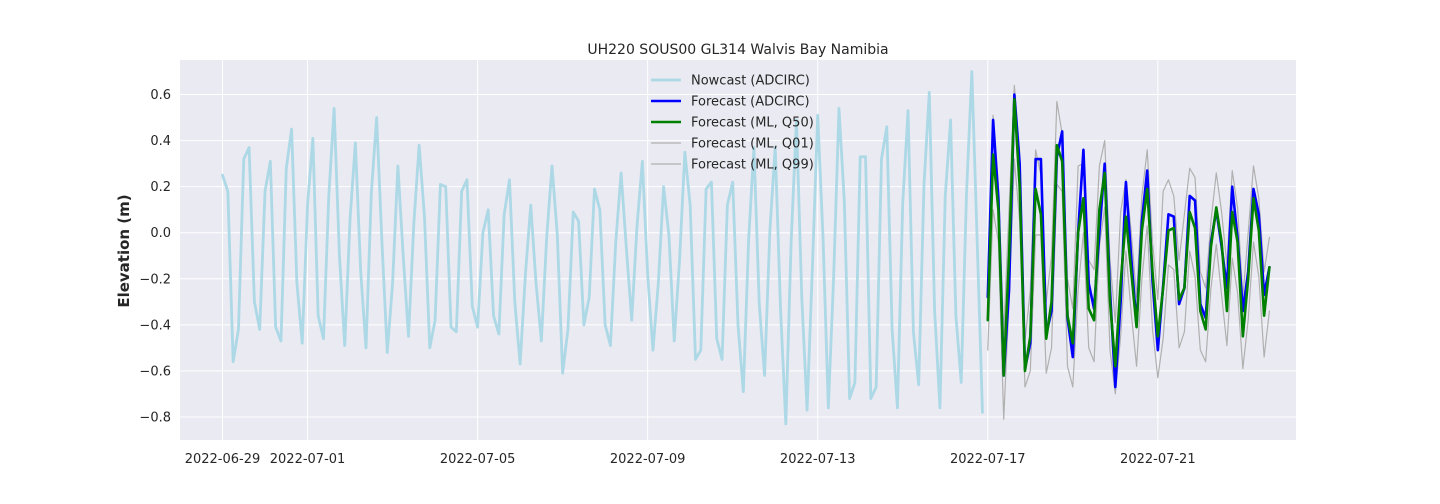 The image size is (1440, 504). Describe the element at coordinates (124, 250) in the screenshot. I see `y-axis-label: Elevation (m)` at that location.